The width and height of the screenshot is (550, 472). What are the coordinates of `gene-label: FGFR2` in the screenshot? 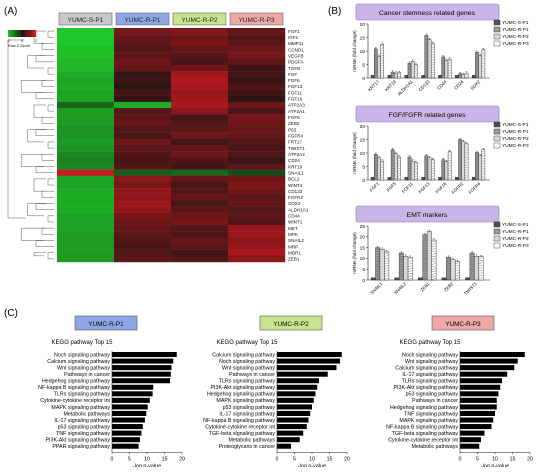 It's located at (296, 197).